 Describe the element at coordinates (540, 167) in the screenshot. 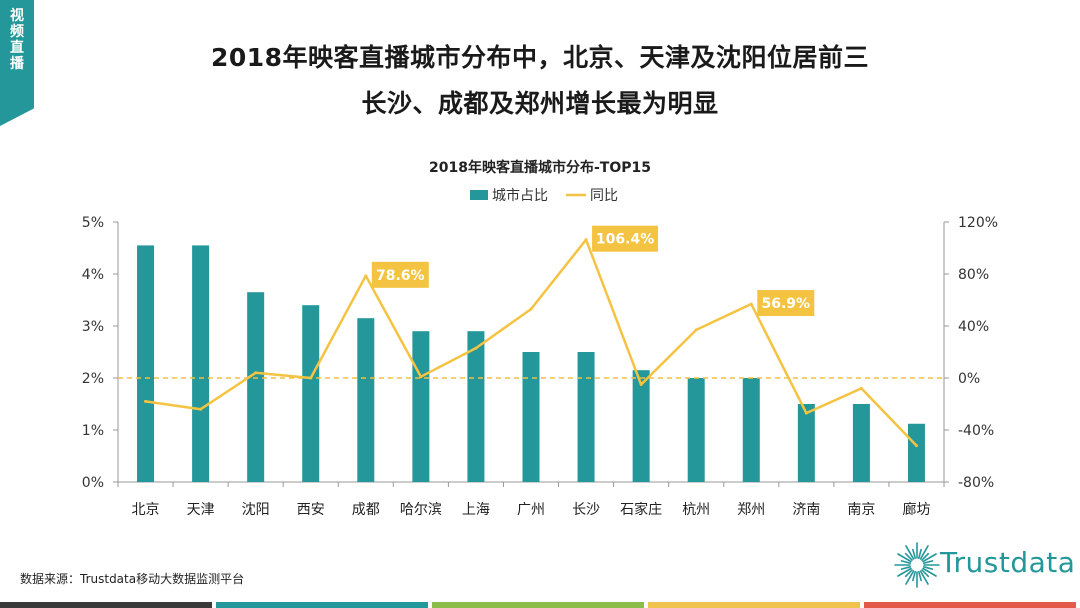

I see `chart-title: 2018年映客直播城市分布-TOP15` at that location.